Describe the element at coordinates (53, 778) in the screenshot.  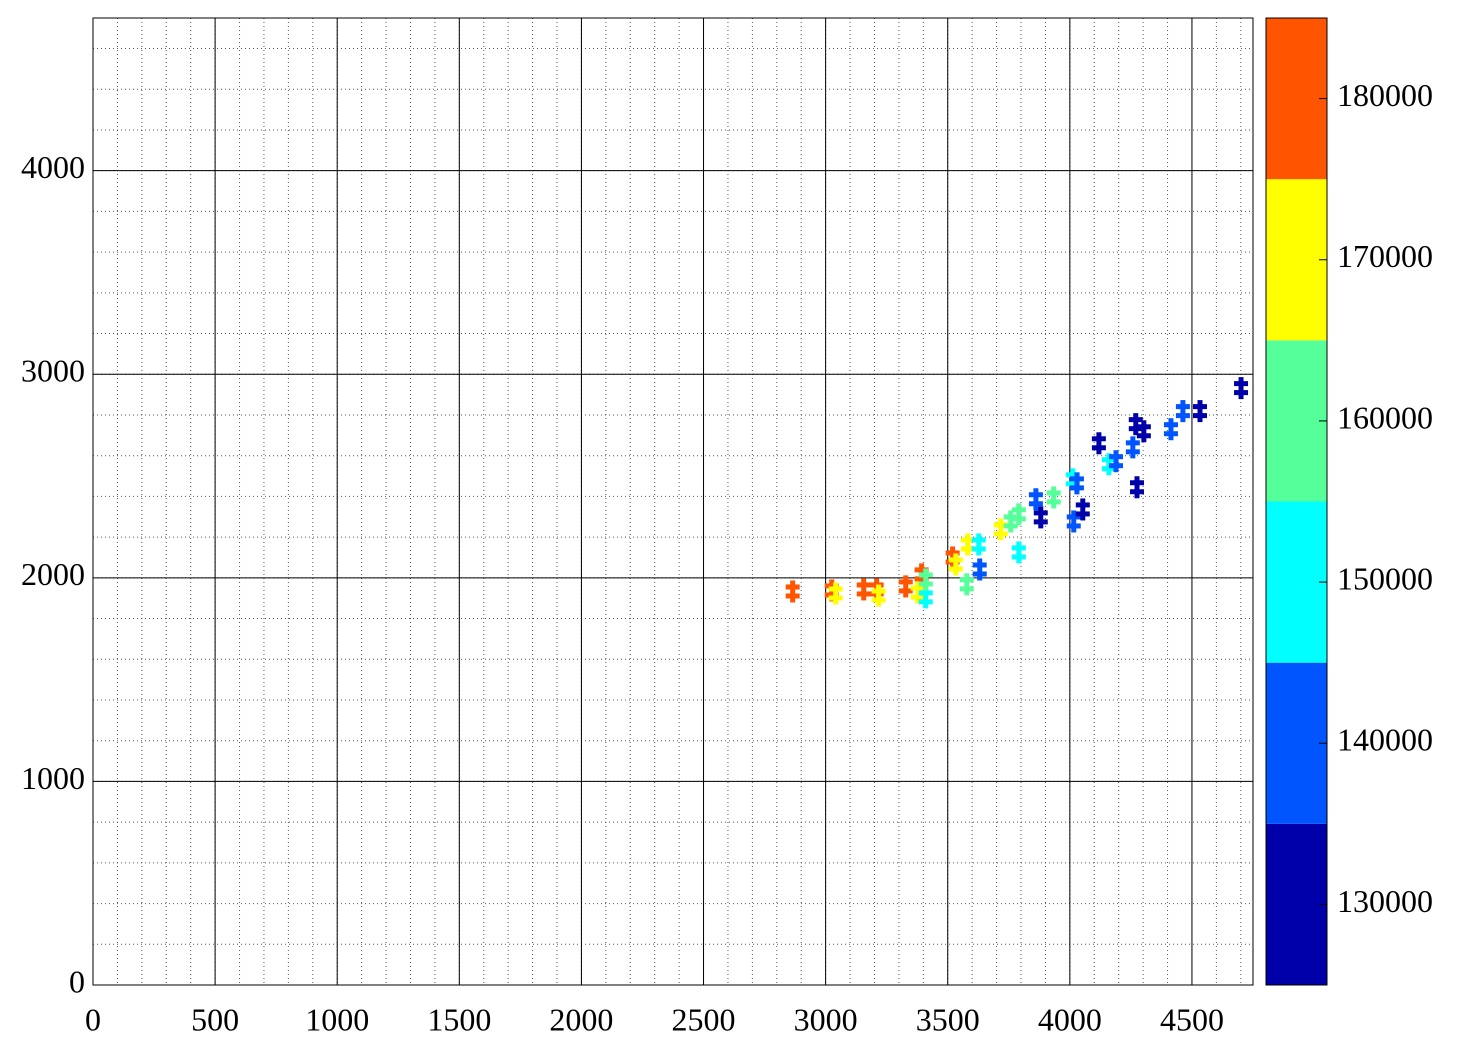
I see `y-tick-label: 1000` at that location.